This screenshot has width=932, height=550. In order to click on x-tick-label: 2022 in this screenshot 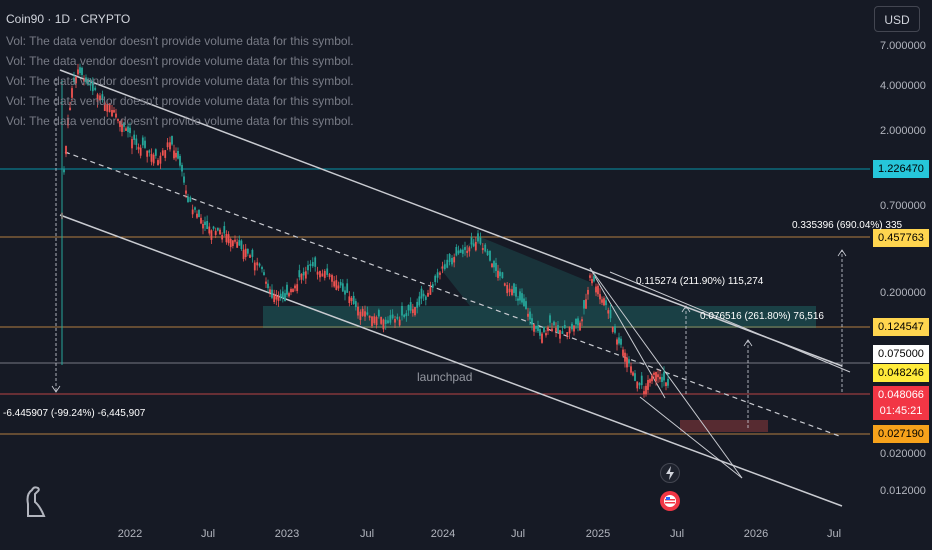, I will do `click(130, 534)`.